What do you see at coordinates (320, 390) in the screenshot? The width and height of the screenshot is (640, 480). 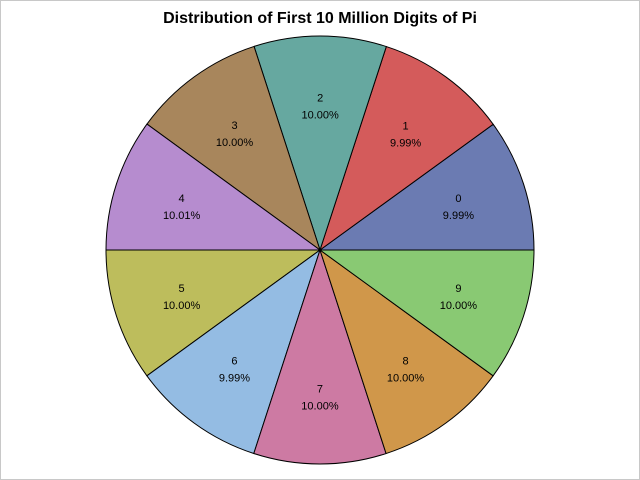 I see `slice-label-7: 7` at bounding box center [320, 390].